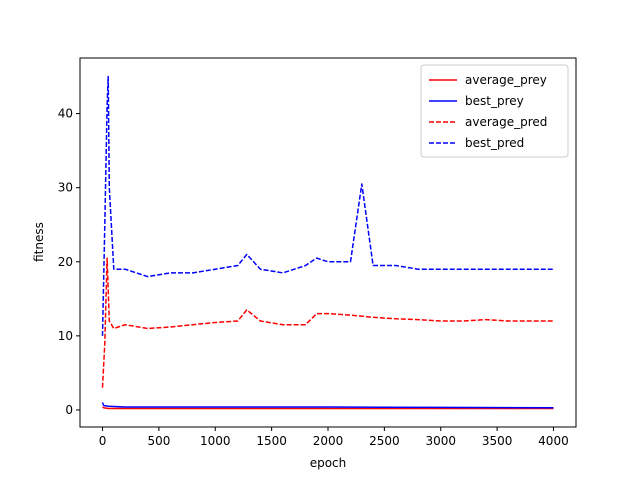 The width and height of the screenshot is (640, 480). Describe the element at coordinates (69, 410) in the screenshot. I see `y-tick-label: 0` at that location.